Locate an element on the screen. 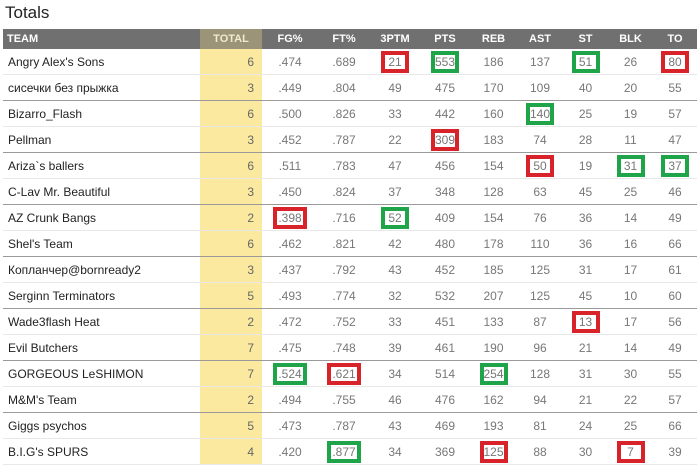 The height and width of the screenshot is (465, 697). highlighted-stat-reb: 254 is located at coordinates (493, 373).